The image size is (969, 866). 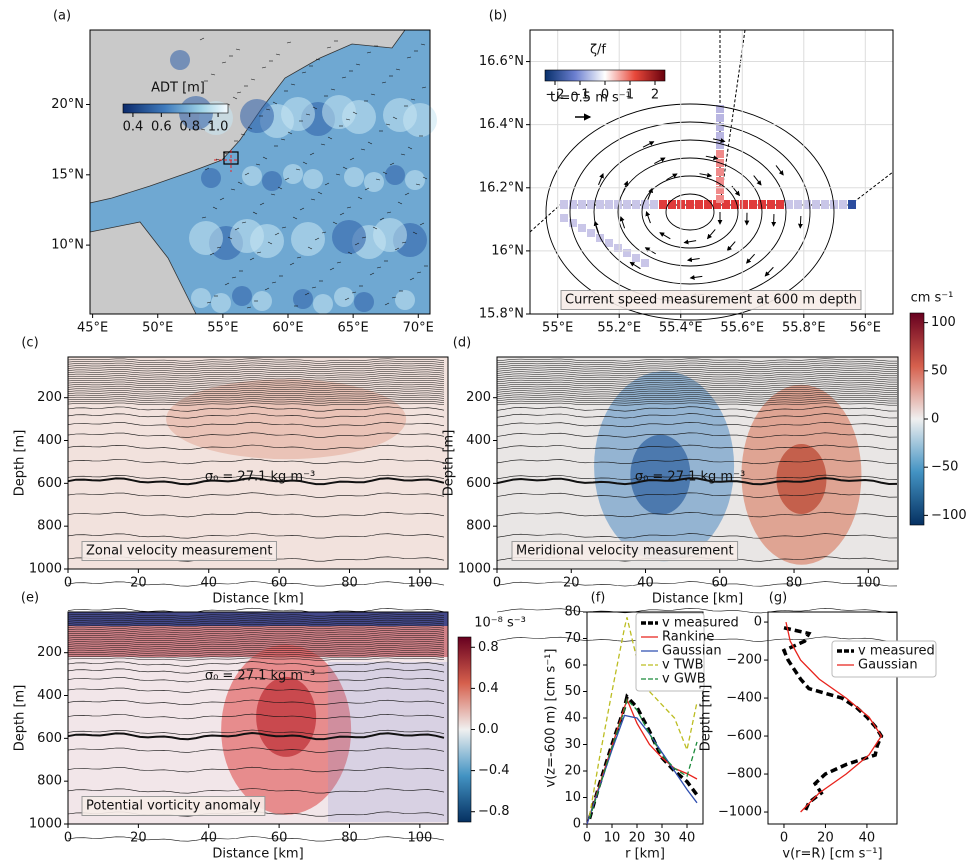 I want to click on y-tick-label: 16.2°N, so click(x=501, y=187).